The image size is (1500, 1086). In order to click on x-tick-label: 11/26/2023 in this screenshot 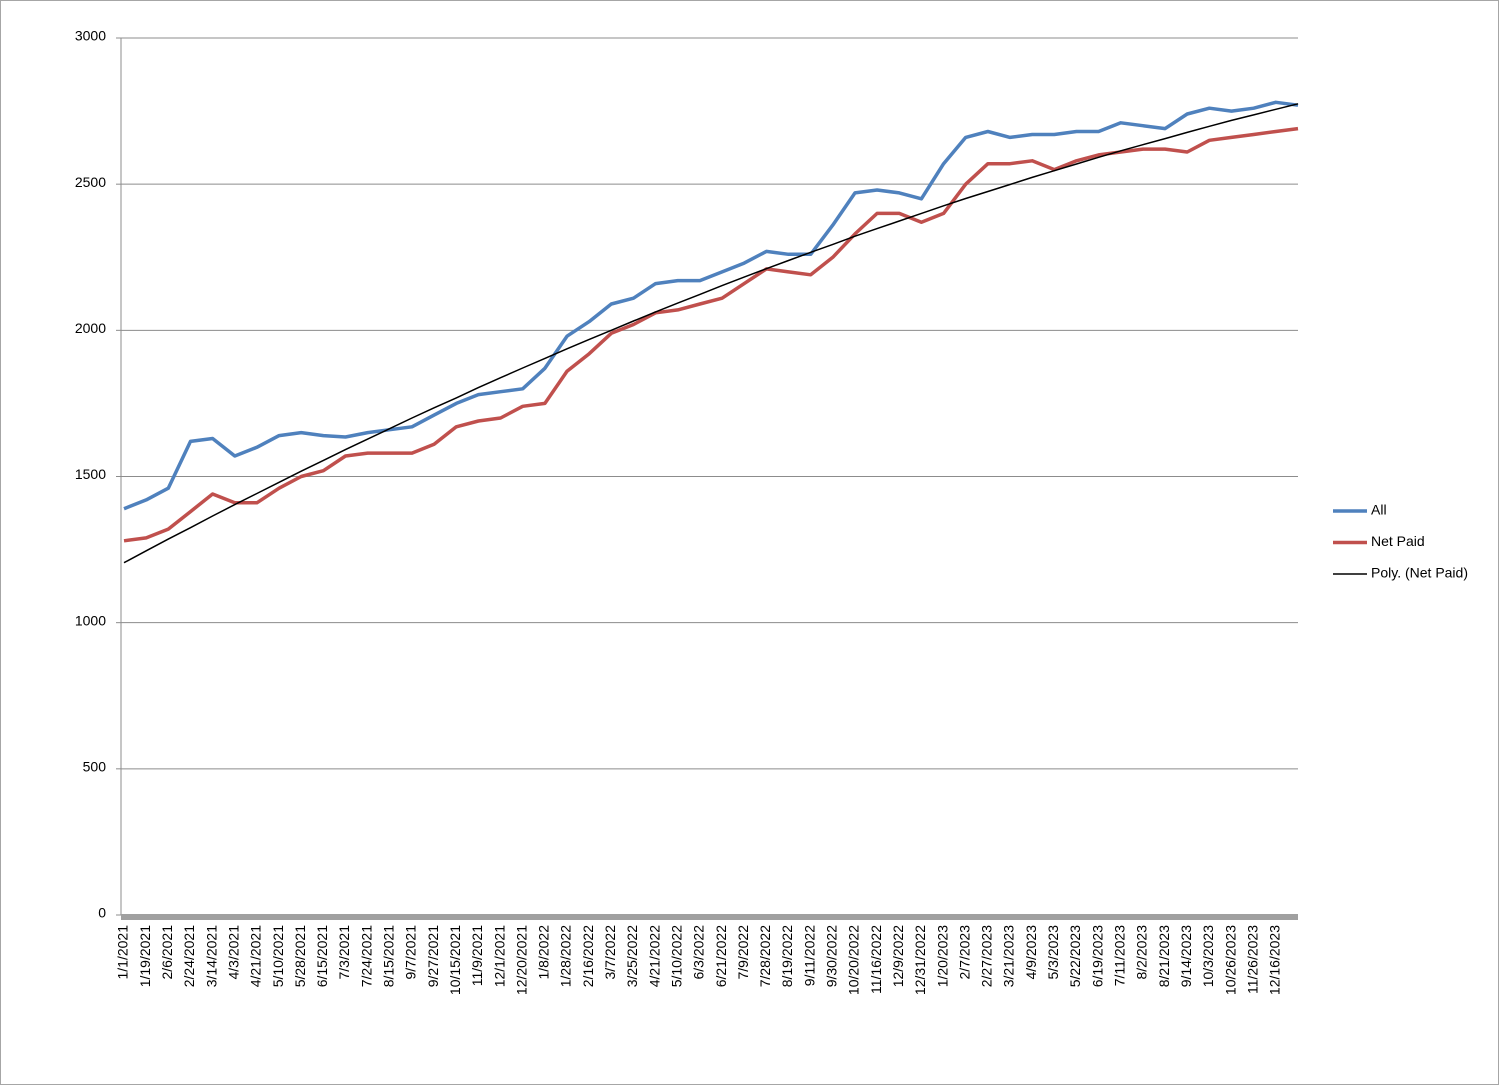, I will do `click(1252, 959)`.